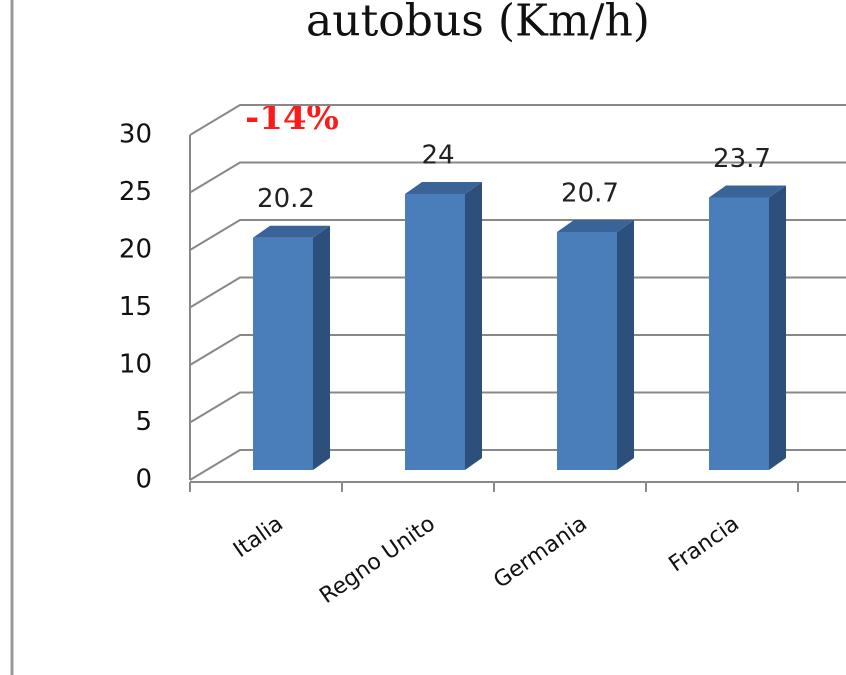 This screenshot has height=675, width=846. I want to click on y-tick-label: 5, so click(143, 422).